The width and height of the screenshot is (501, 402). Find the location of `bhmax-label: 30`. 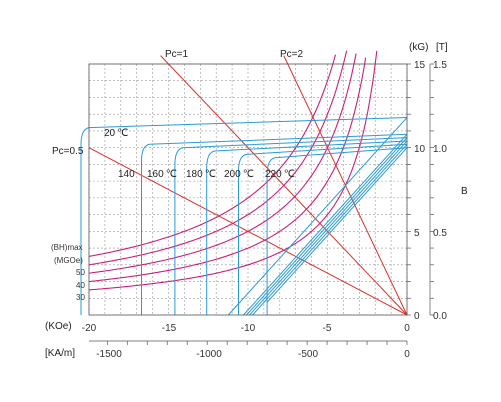

bhmax-label: 30 is located at coordinates (80, 297).